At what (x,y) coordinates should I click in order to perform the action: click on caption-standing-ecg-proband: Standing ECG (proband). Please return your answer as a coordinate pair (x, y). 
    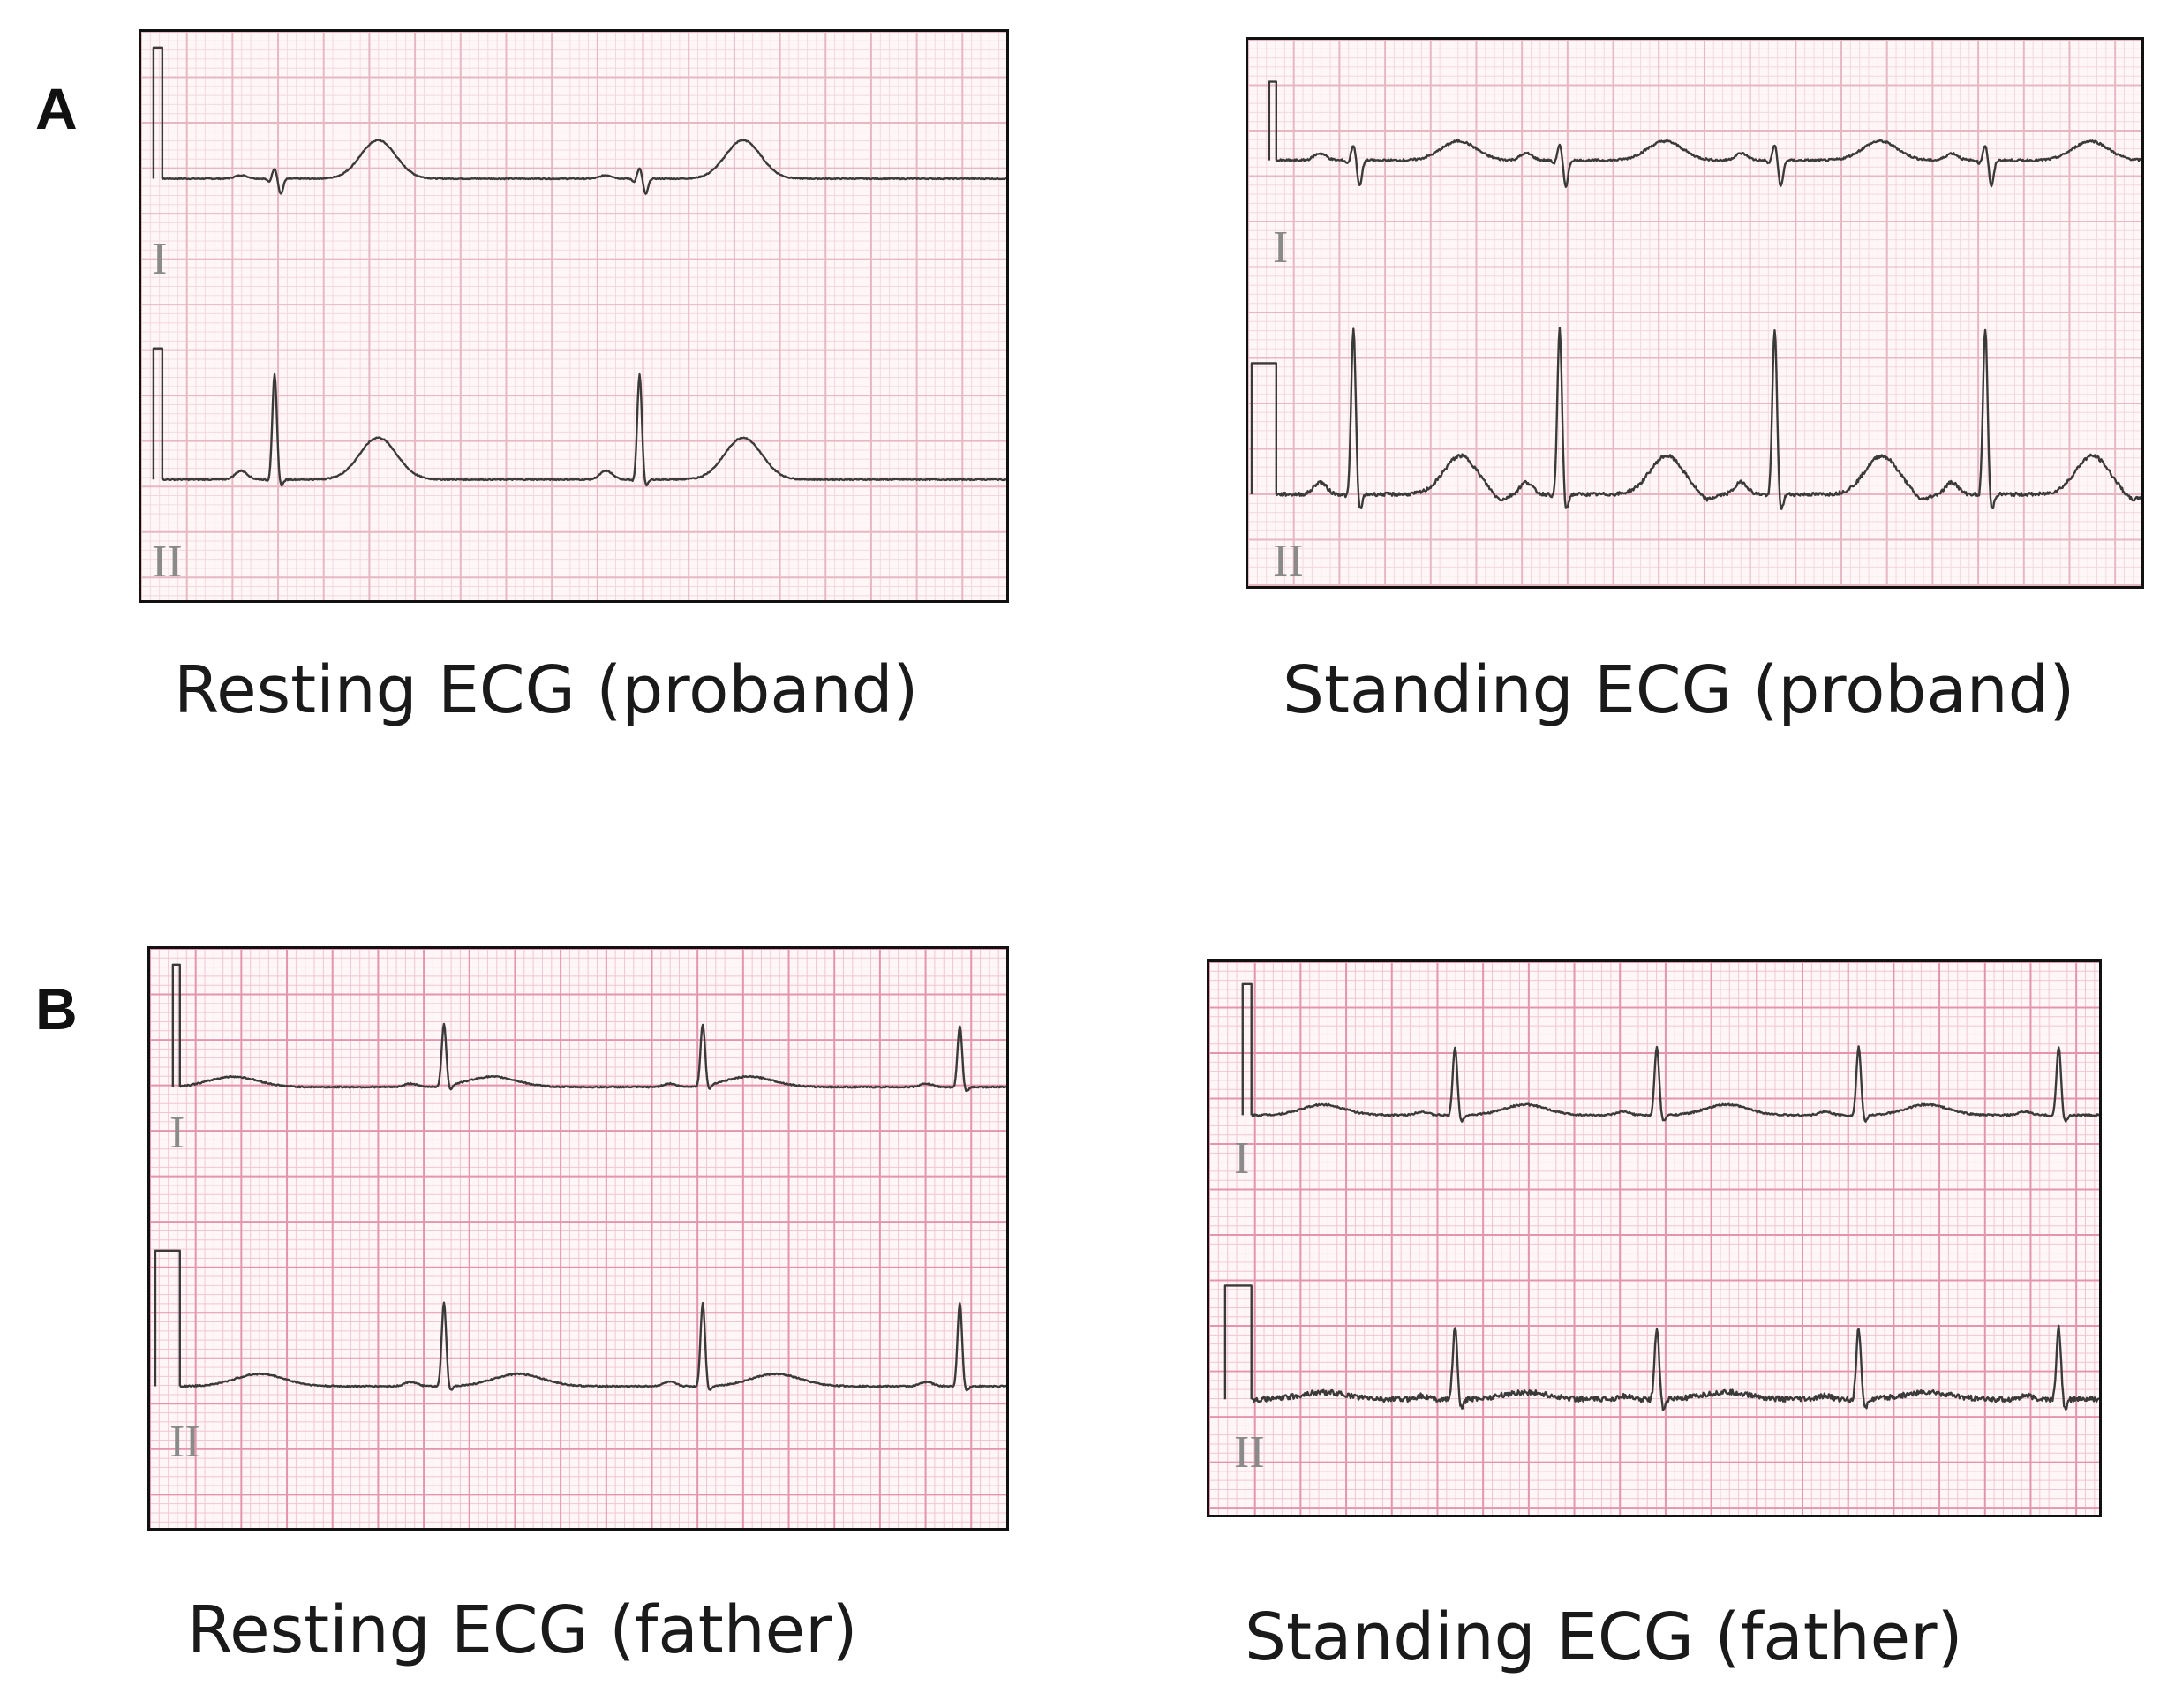
    Looking at the image, I should click on (1679, 690).